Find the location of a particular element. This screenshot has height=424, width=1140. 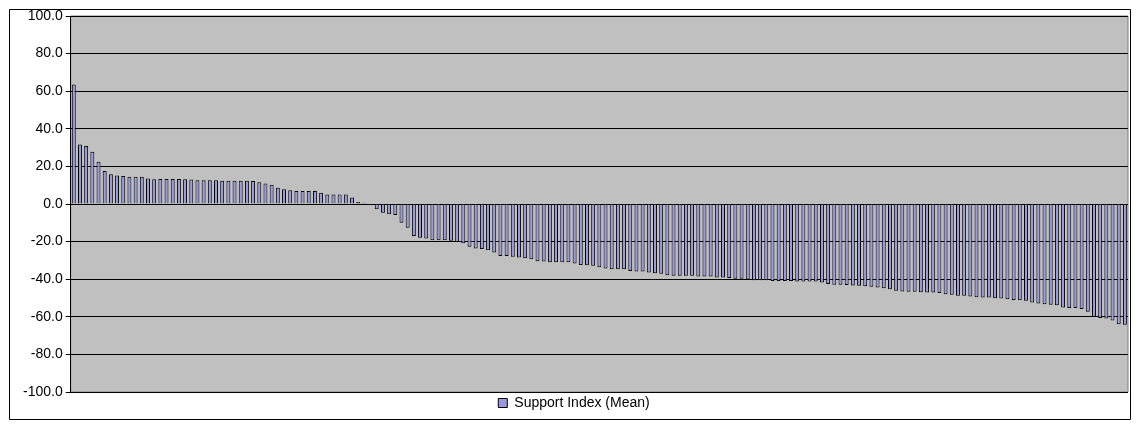

y-tick-label: -100.0 is located at coordinates (42, 390).